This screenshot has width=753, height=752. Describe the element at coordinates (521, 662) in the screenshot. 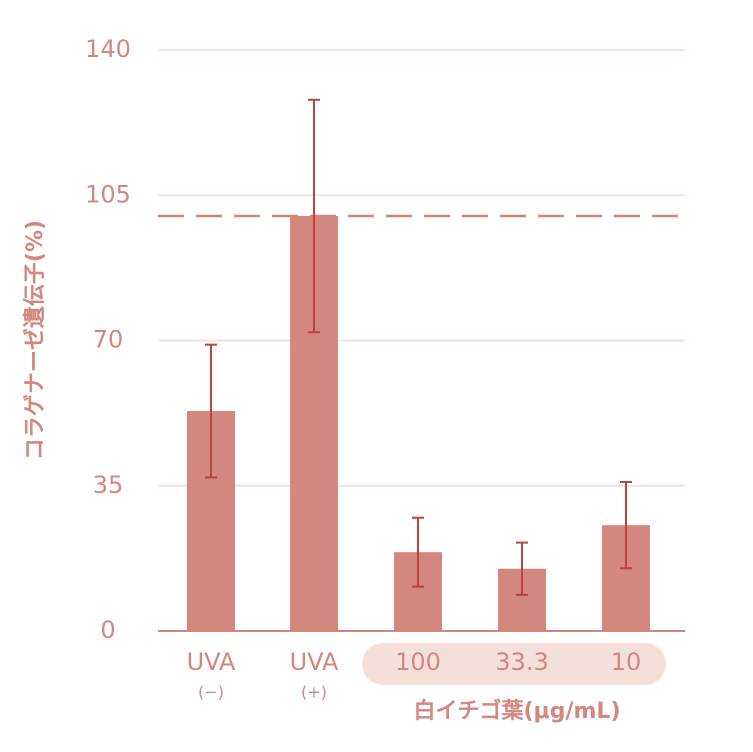

I see `x-tick-label: 33.3` at that location.